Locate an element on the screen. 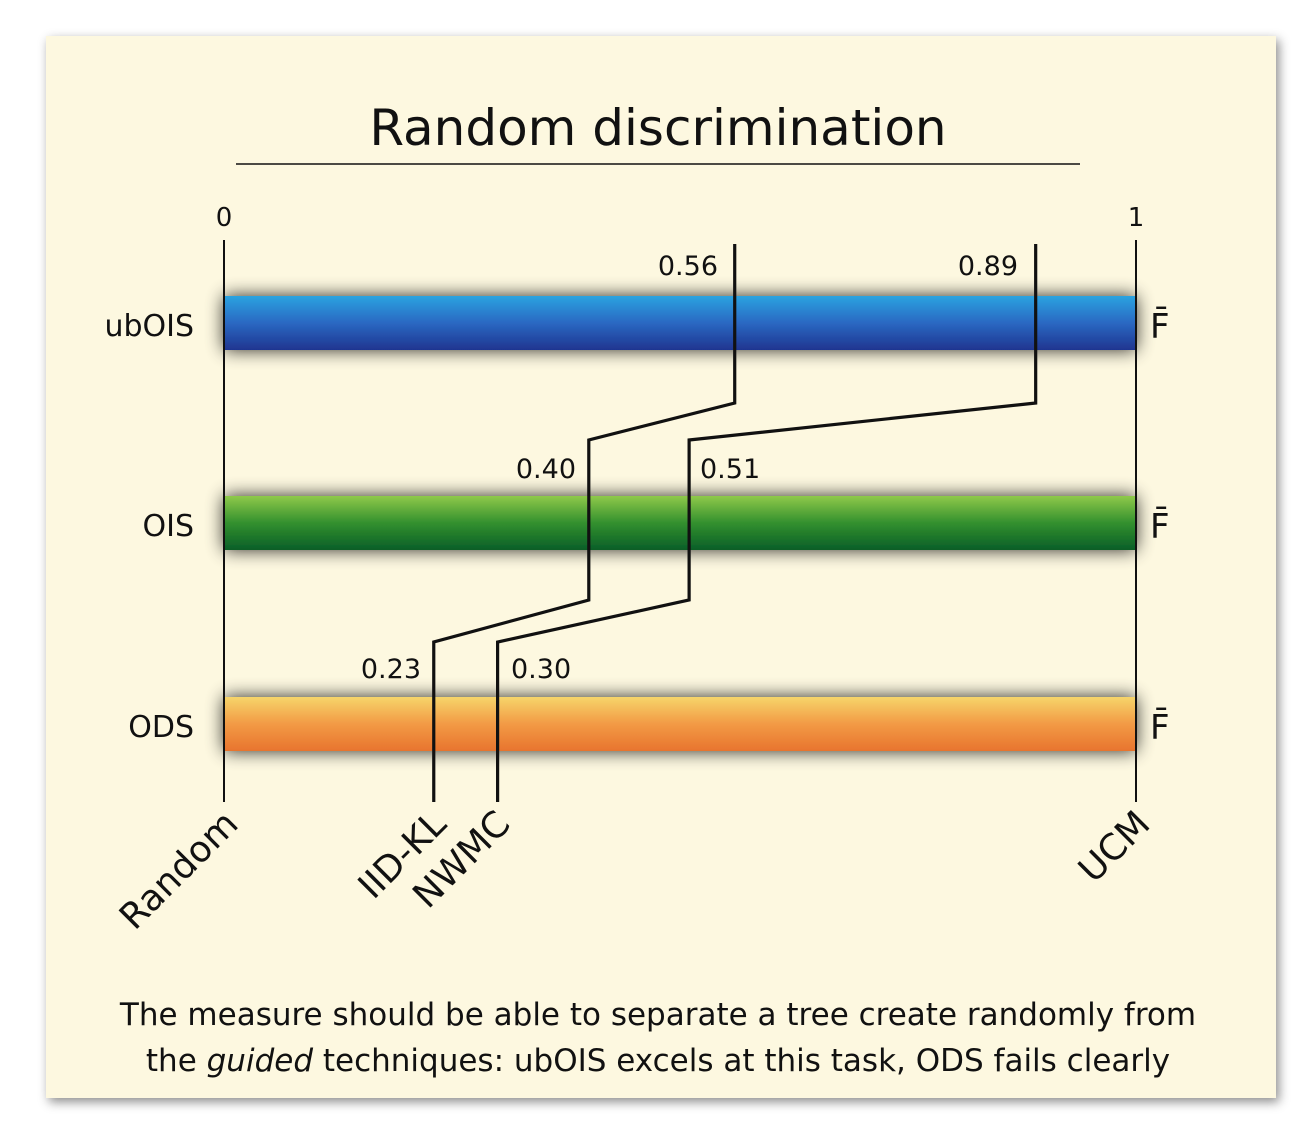 The height and width of the screenshot is (1134, 1316). value-iid-kl-ods: 0.23 is located at coordinates (391, 669).